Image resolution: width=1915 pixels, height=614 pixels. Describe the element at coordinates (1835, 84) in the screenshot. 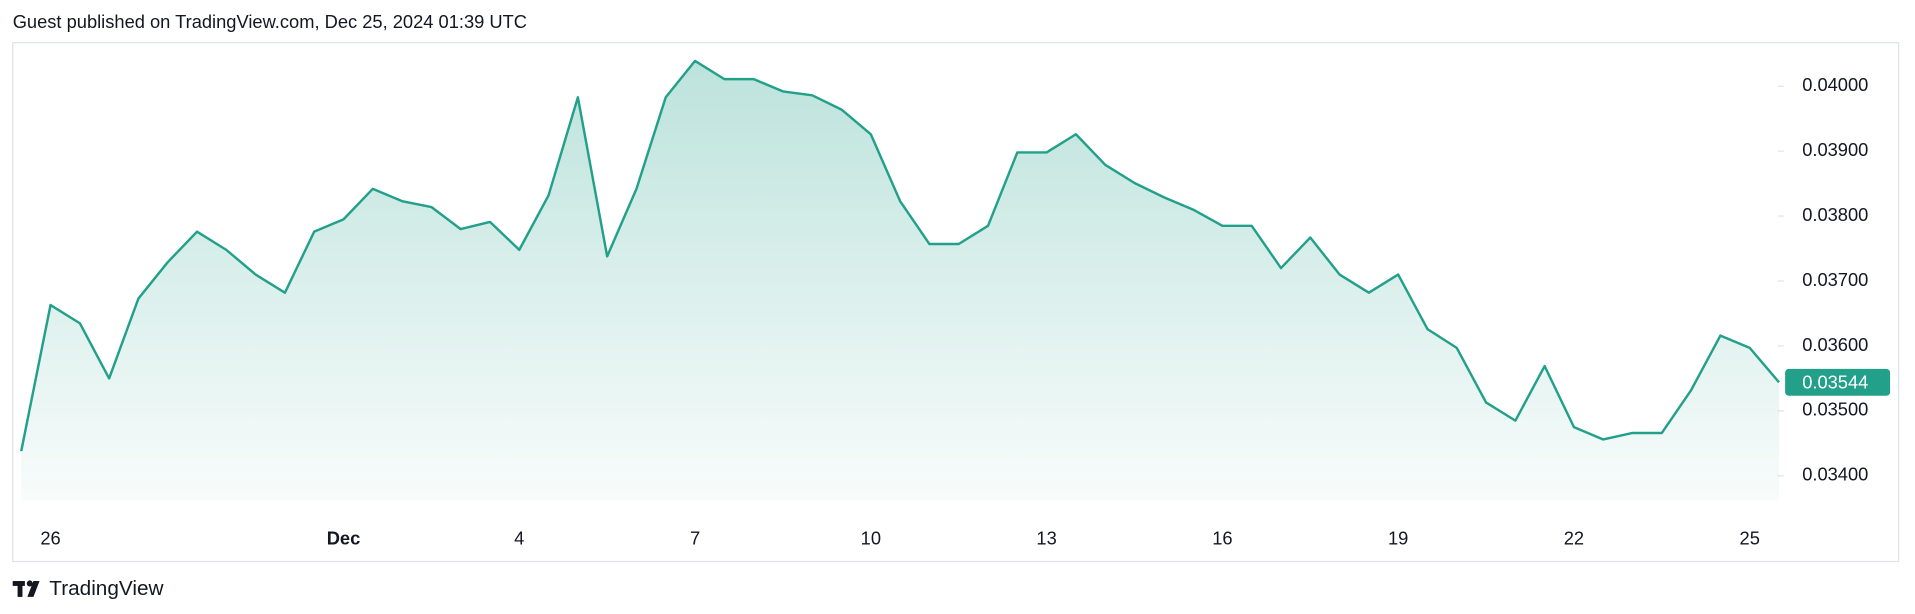

I see `y-tick-label: 0.04000` at that location.